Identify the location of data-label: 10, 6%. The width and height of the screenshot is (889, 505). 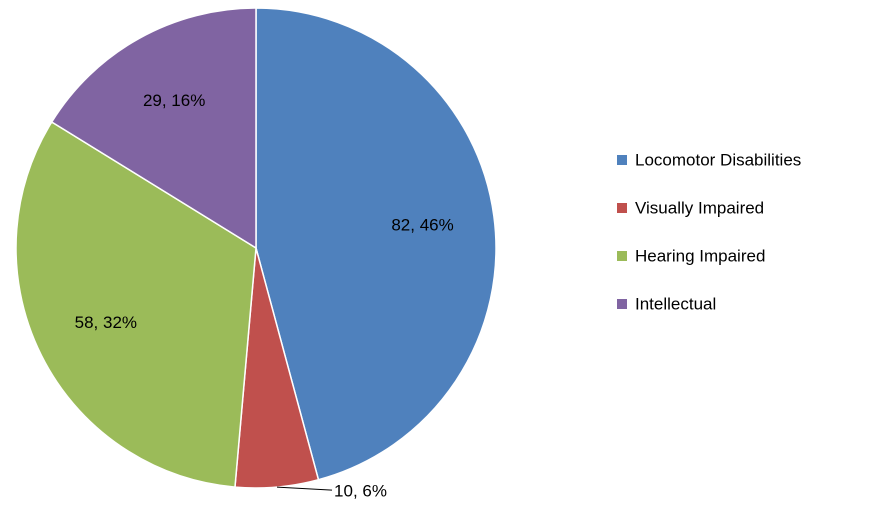
(360, 491).